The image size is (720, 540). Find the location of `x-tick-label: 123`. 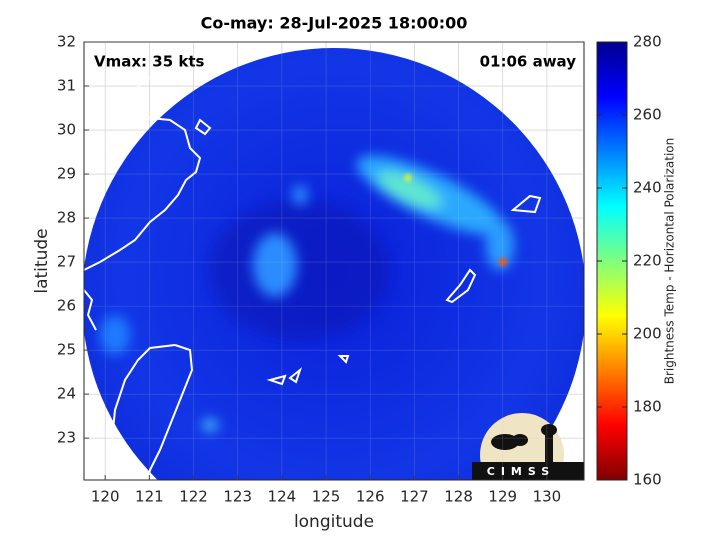

x-tick-label: 123 is located at coordinates (237, 497).